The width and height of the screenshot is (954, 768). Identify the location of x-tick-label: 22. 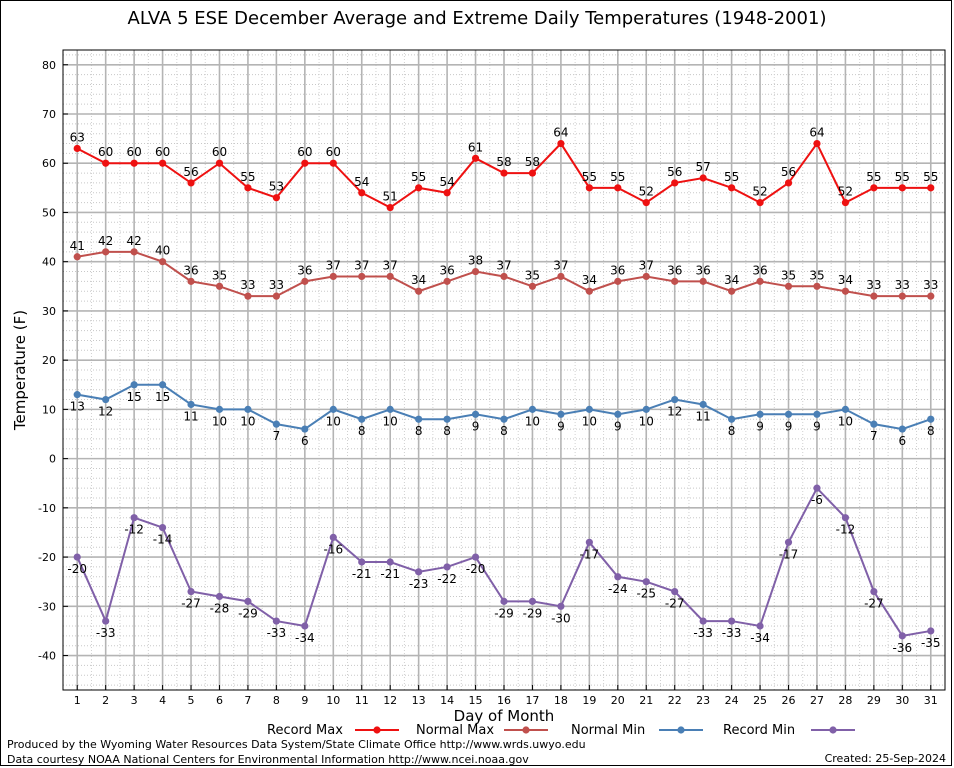
(675, 700).